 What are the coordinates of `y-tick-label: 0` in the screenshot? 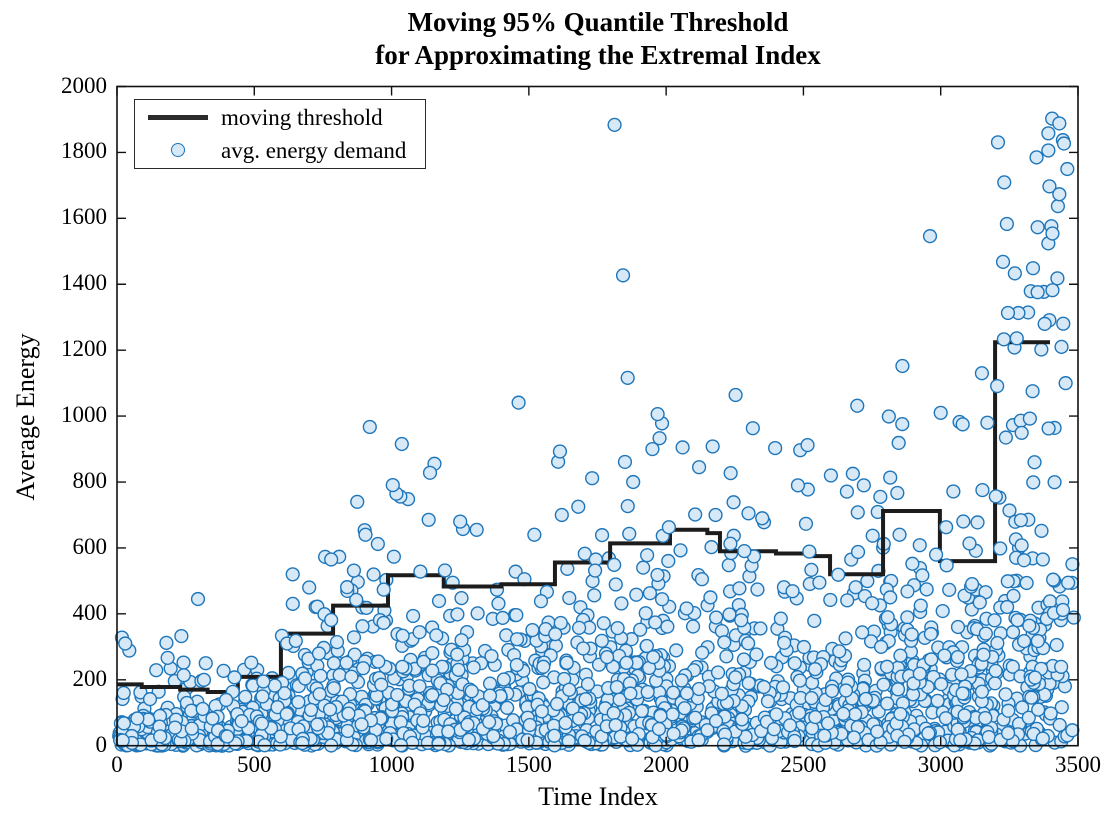 It's located at (101, 744).